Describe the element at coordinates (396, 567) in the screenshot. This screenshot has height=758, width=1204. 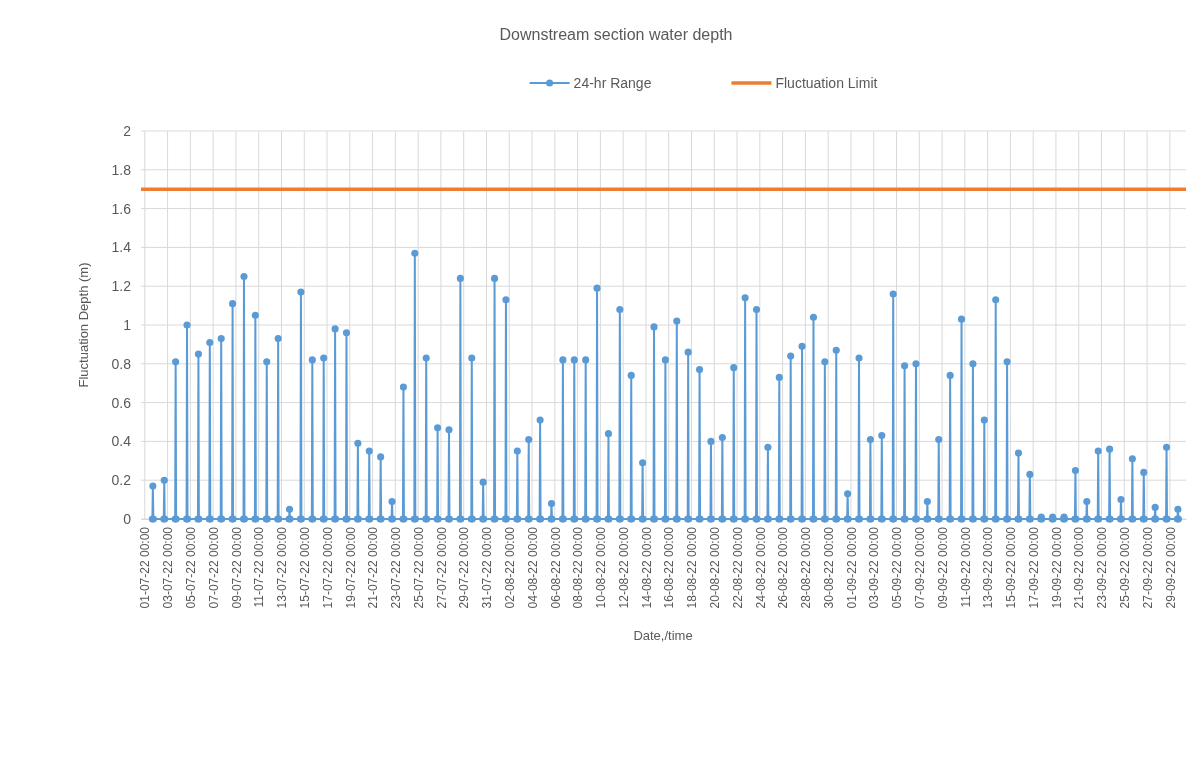
I see `x-tick-label: 23-07-22 00:00` at that location.